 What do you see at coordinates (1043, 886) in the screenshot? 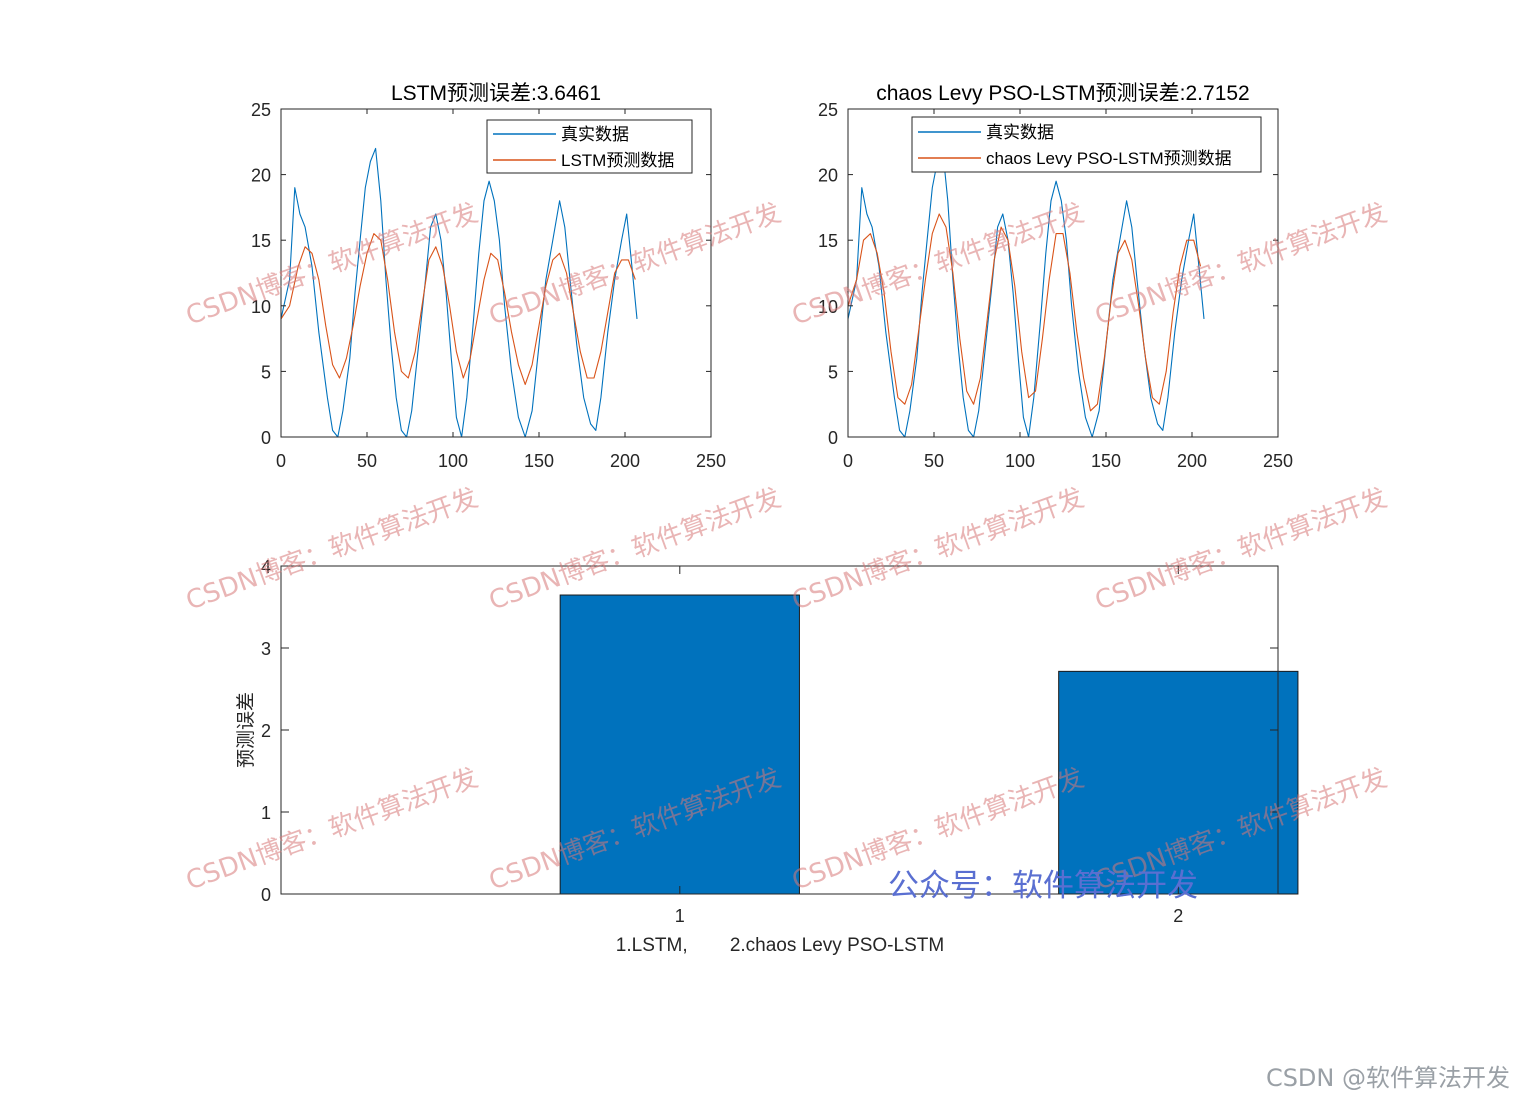
I see `public-account-watermark: 公众号：软件算法开发` at bounding box center [1043, 886].